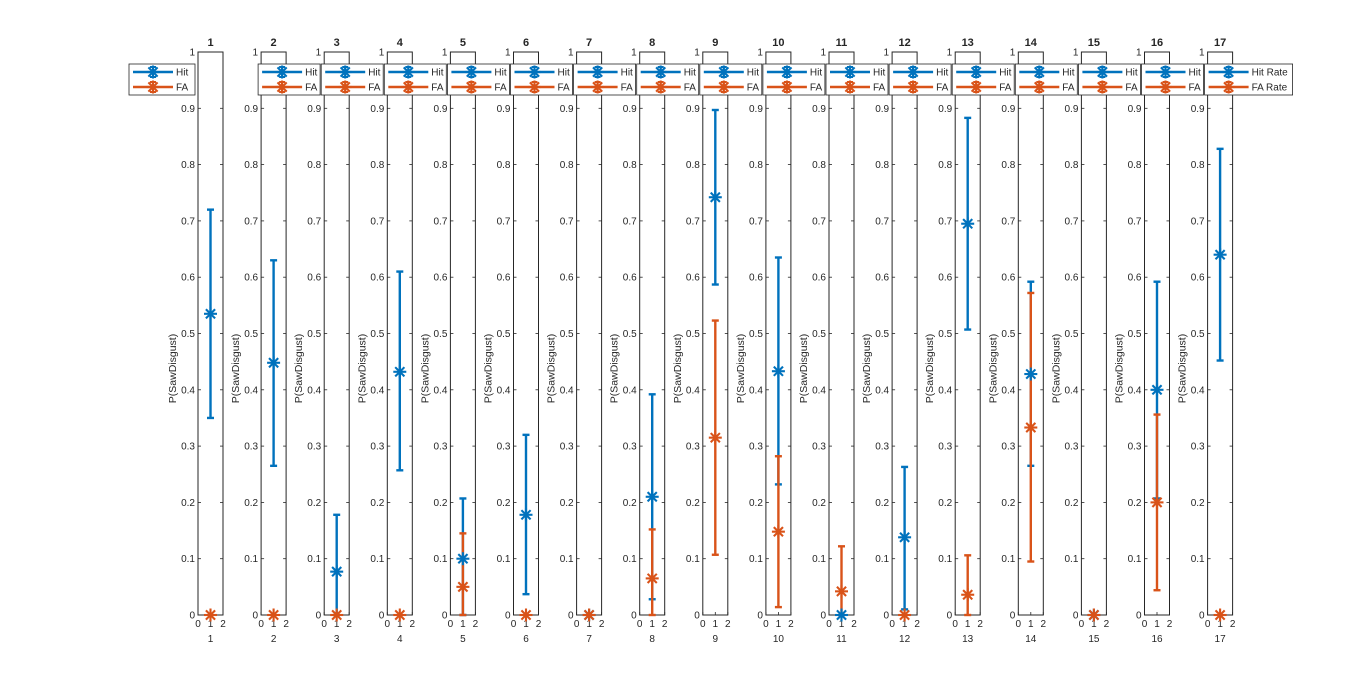 The height and width of the screenshot is (696, 1366). What do you see at coordinates (1270, 88) in the screenshot?
I see `legend-fa-label: FA Rate` at bounding box center [1270, 88].